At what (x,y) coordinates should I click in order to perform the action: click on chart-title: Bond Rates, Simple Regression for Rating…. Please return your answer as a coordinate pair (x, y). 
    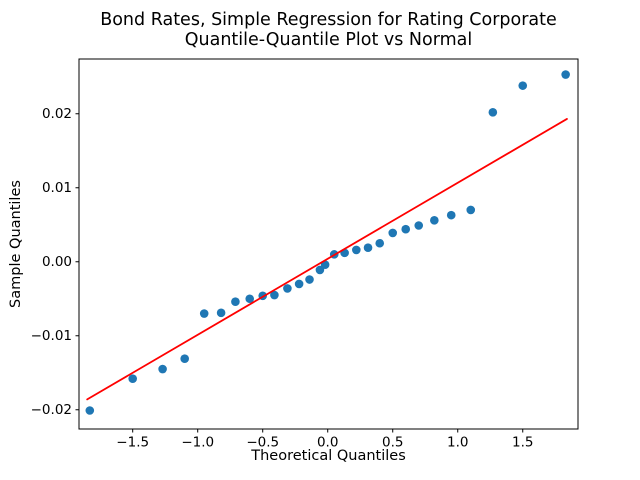
    Looking at the image, I should click on (328, 30).